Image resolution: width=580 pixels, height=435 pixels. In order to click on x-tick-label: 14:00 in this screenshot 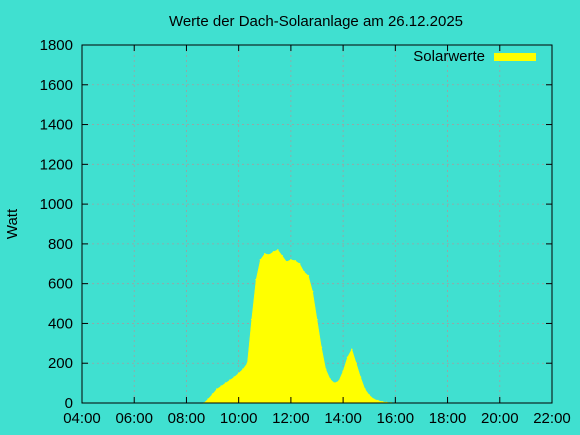, I will do `click(343, 418)`.